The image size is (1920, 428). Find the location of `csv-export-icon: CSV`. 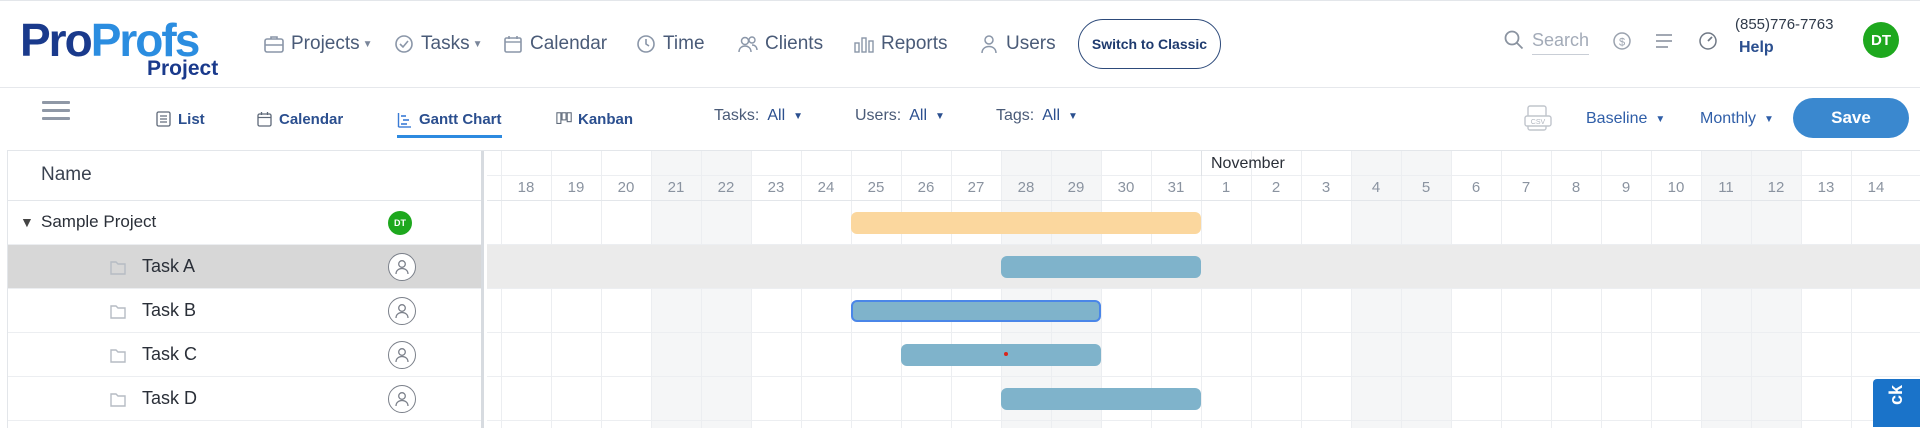

csv-export-icon: CSV is located at coordinates (1538, 119).